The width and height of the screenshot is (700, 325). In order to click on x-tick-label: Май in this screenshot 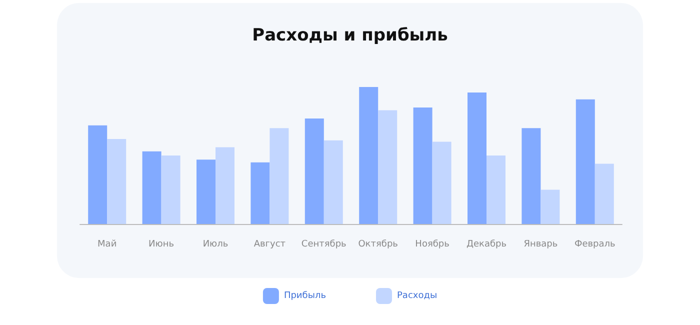, I will do `click(107, 245)`.